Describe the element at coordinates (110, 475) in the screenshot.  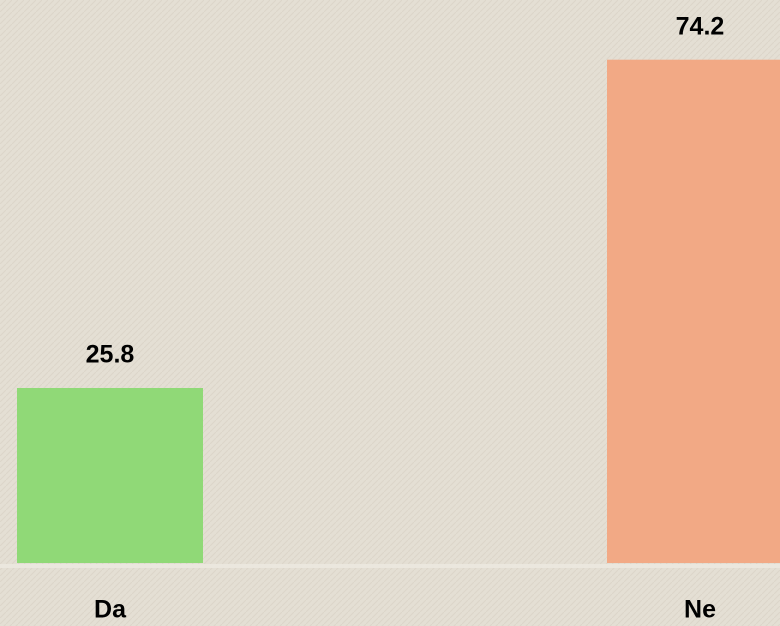
I see `bar` at that location.